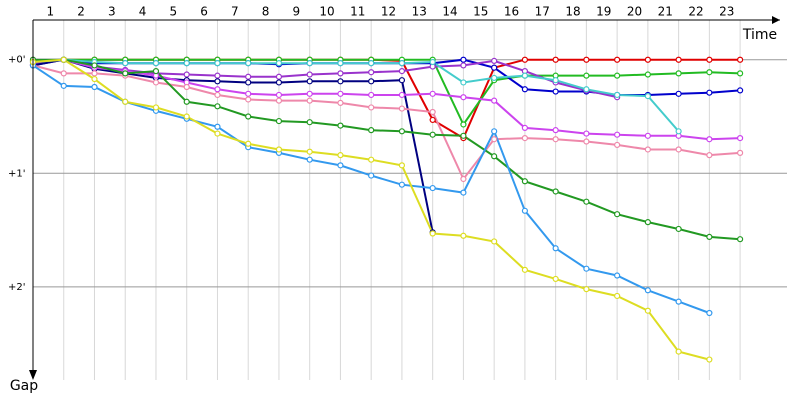 The height and width of the screenshot is (400, 800). What do you see at coordinates (24, 386) in the screenshot?
I see `y-axis-label: Gap` at bounding box center [24, 386].